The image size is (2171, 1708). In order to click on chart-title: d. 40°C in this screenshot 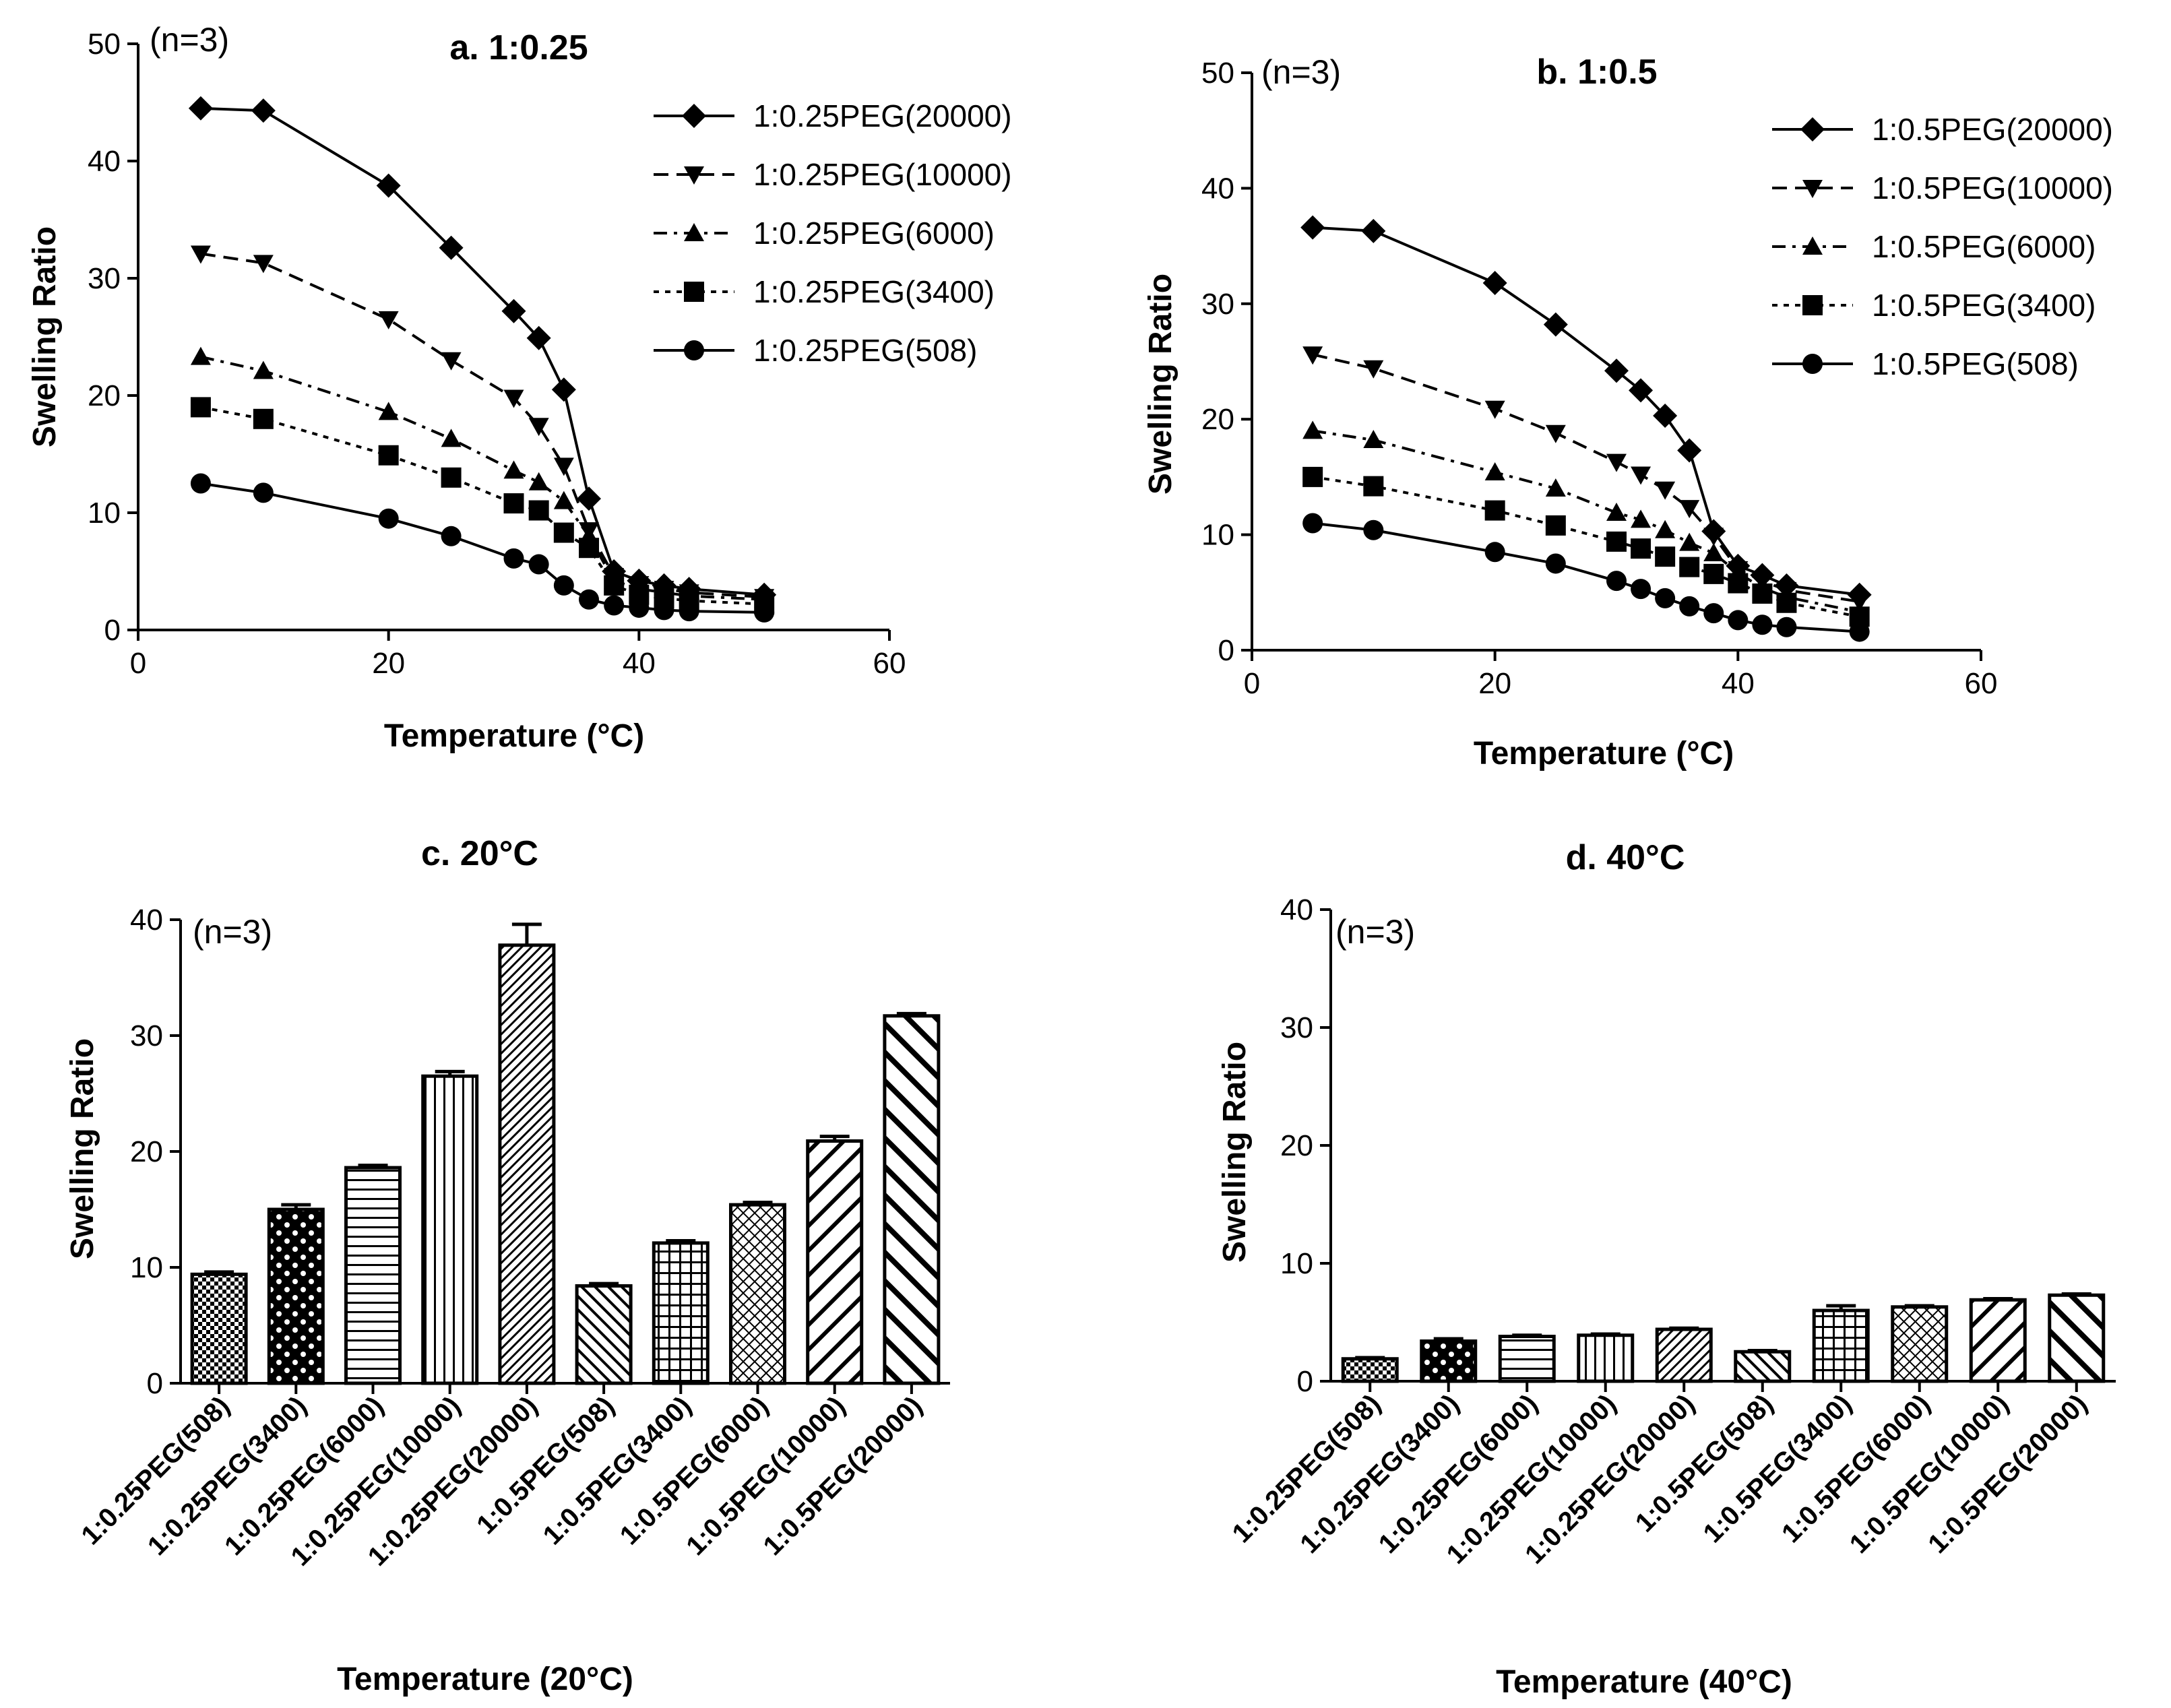, I will do `click(1625, 857)`.